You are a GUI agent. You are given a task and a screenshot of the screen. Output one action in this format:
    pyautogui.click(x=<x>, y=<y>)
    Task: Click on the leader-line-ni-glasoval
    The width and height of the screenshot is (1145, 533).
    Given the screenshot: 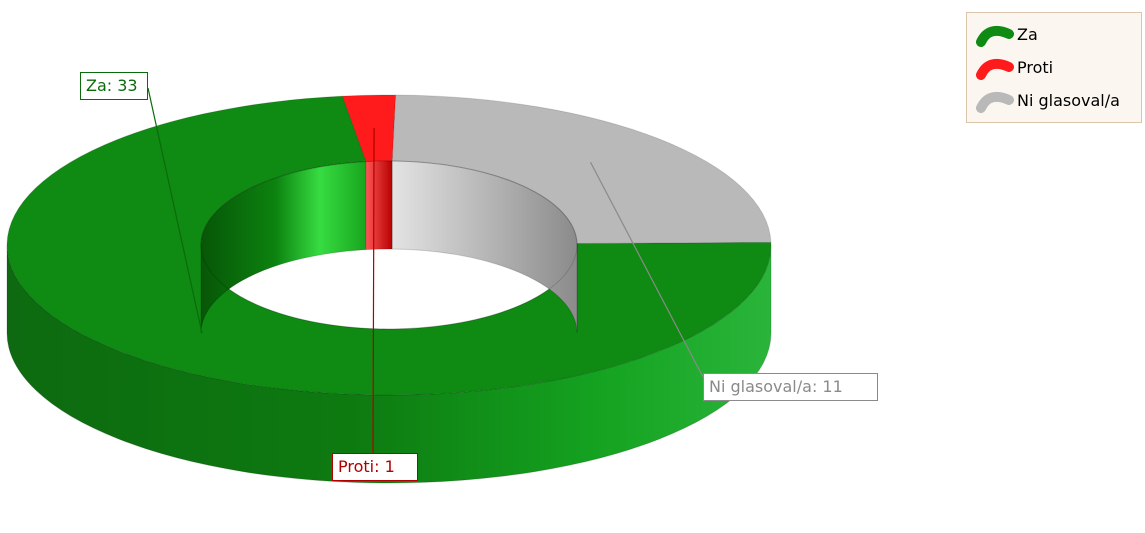 What is the action you would take?
    pyautogui.click(x=646, y=269)
    